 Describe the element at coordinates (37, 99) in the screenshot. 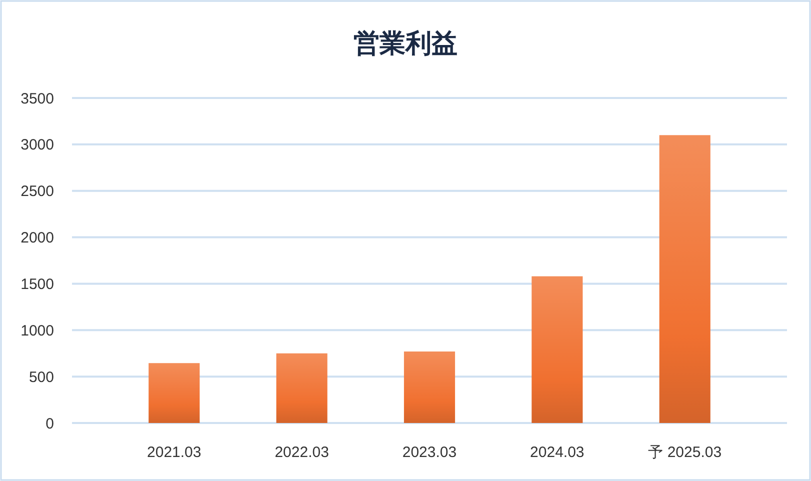

I see `y-tick-label: 3500` at that location.